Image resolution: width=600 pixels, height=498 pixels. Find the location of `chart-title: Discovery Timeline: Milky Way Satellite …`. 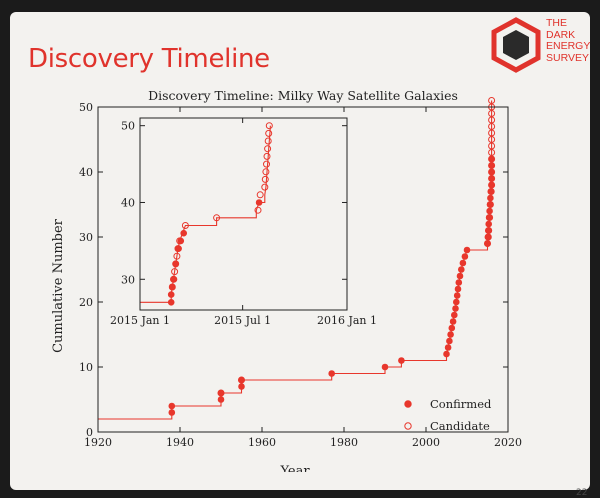

chart-title: Discovery Timeline: Milky Way Satellite … is located at coordinates (303, 95).